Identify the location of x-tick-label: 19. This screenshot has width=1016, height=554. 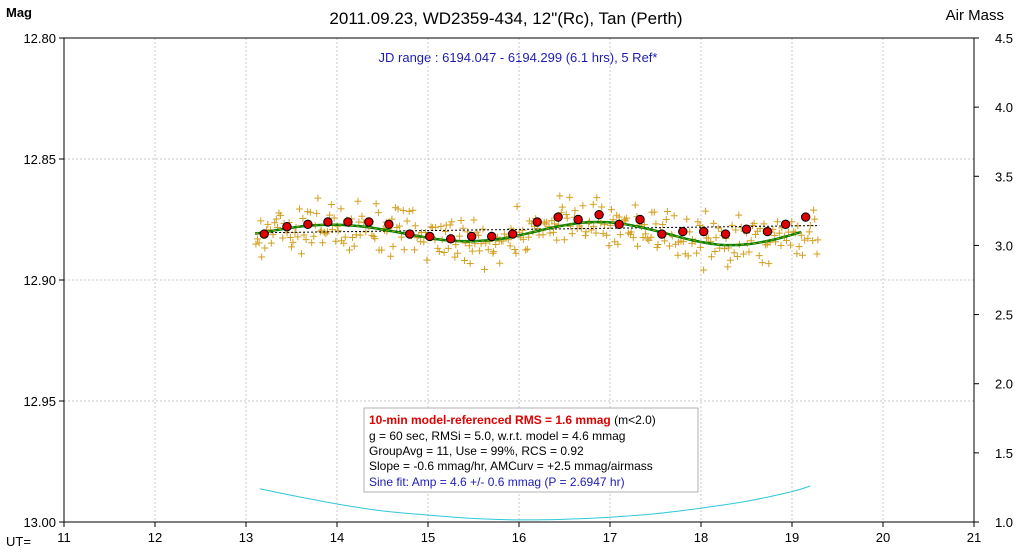
(792, 537).